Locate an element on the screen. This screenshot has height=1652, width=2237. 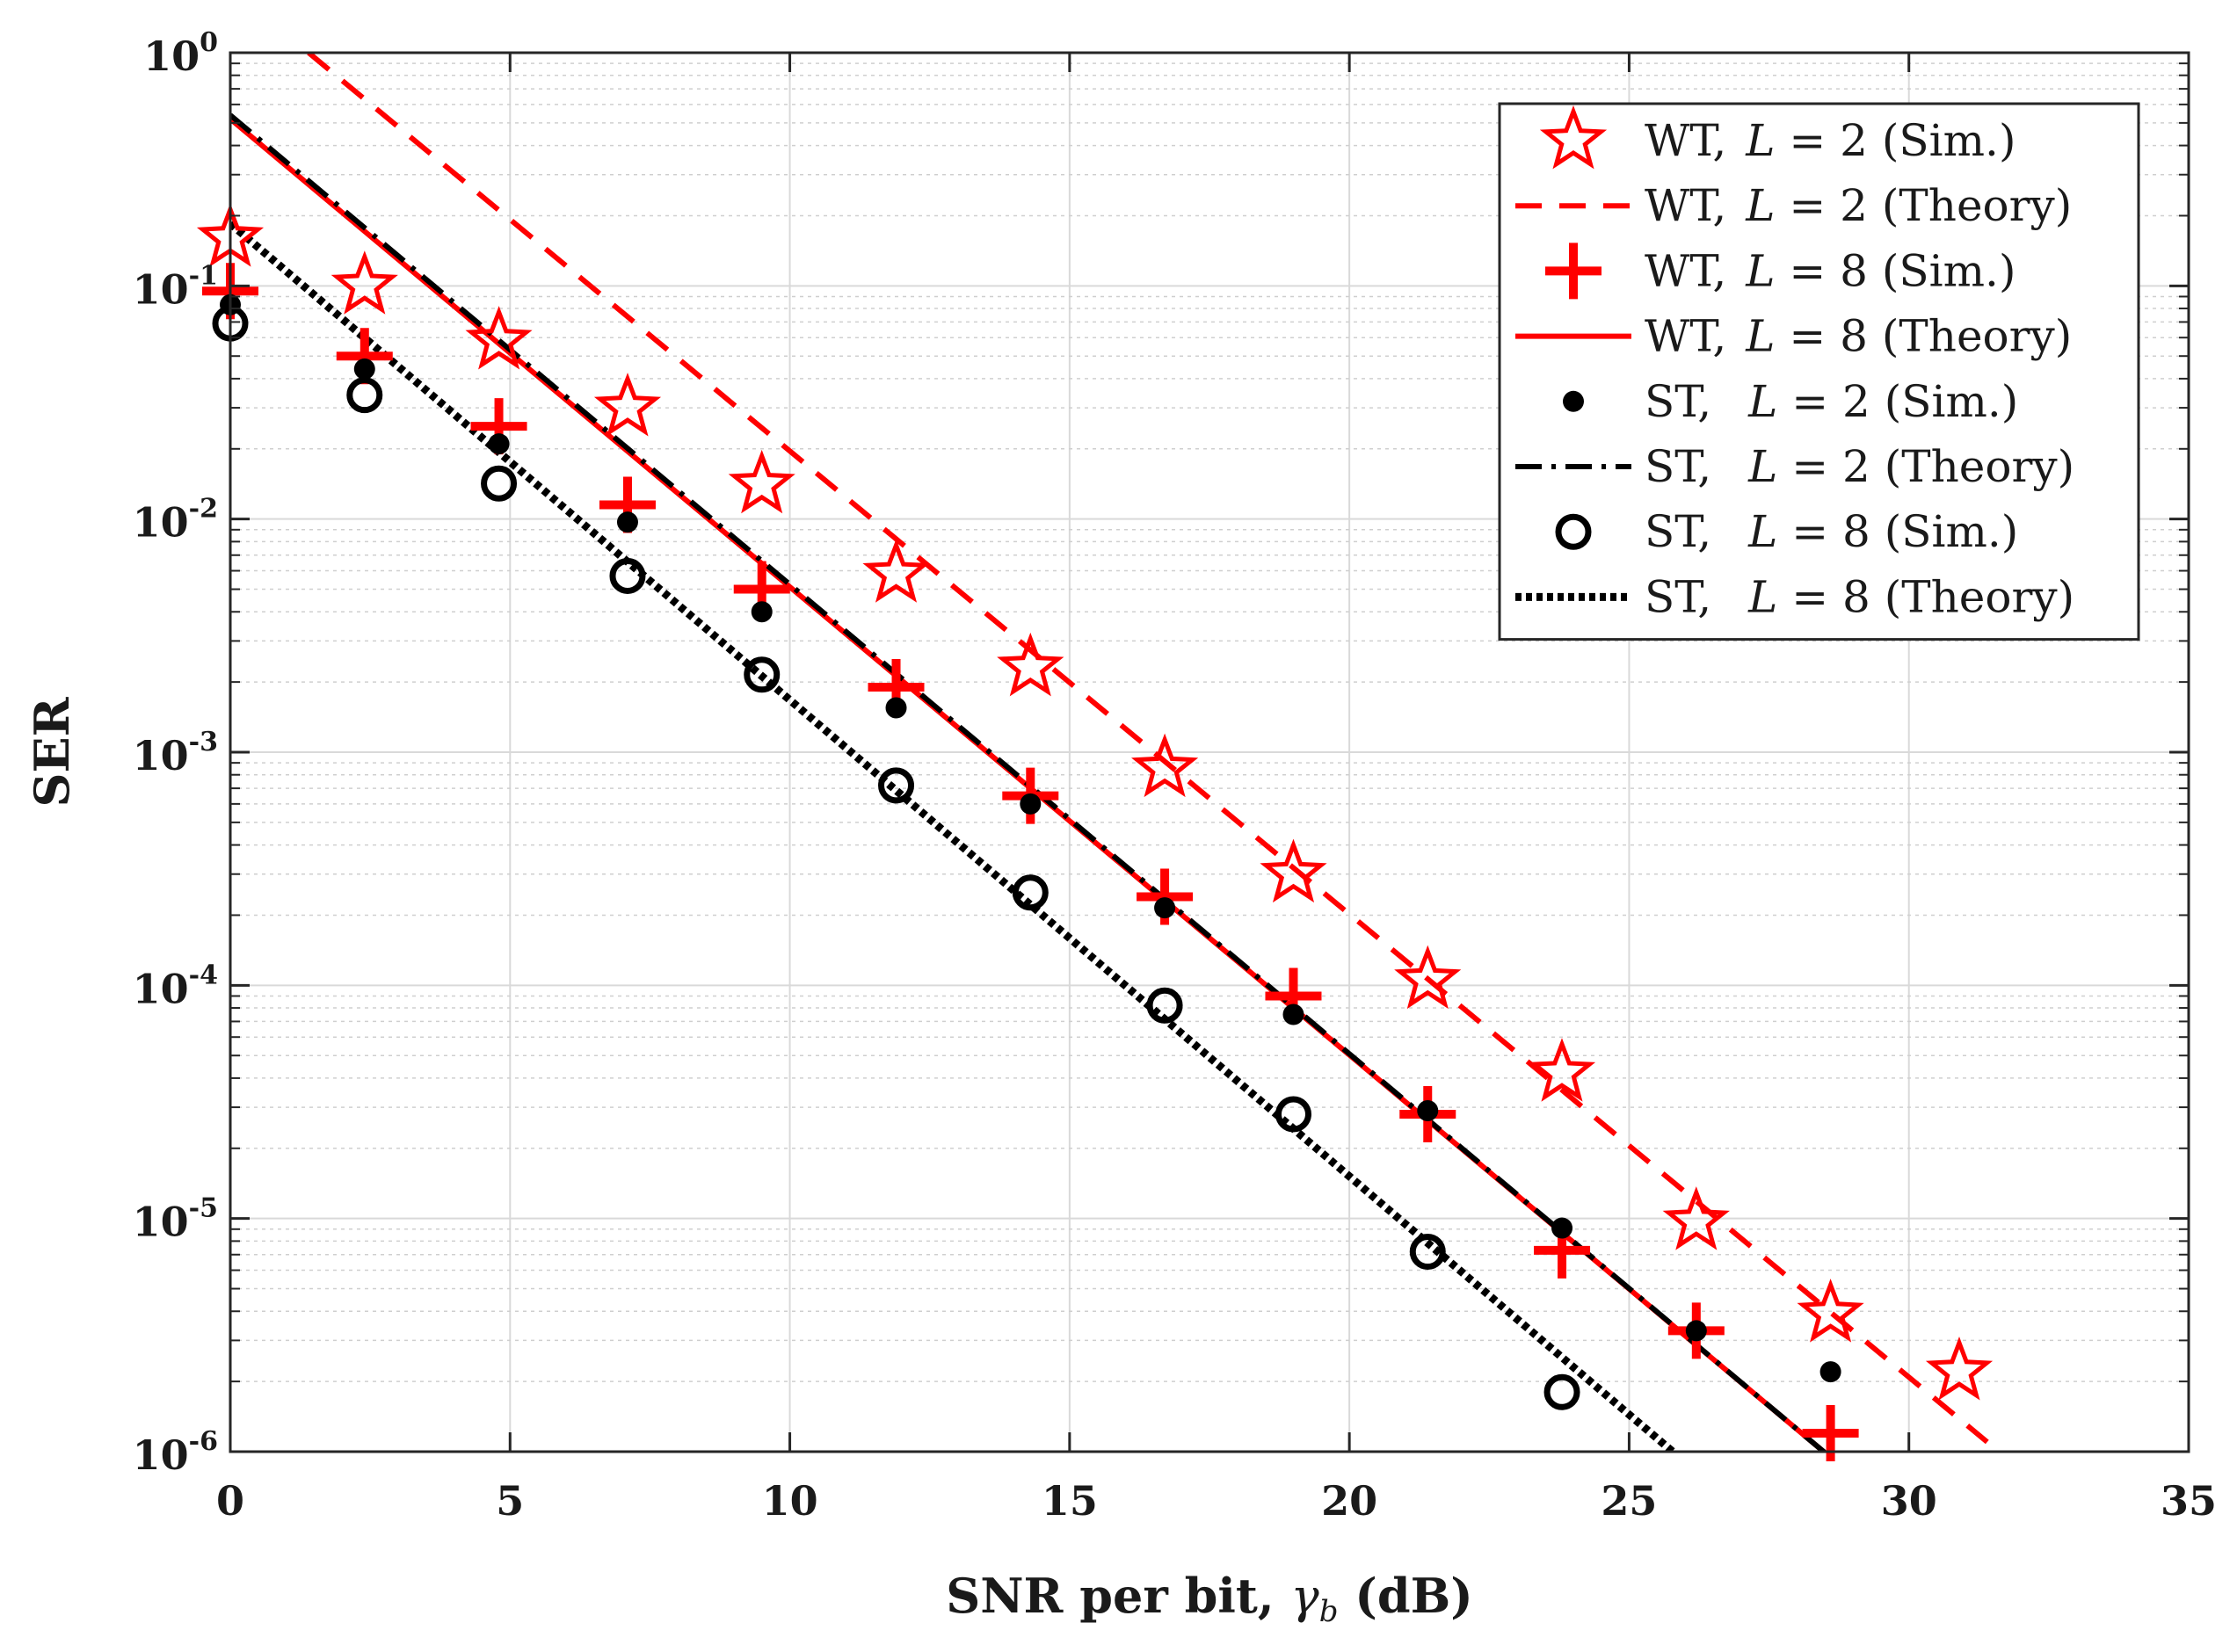
x-tick-label: 25 is located at coordinates (1629, 1501).